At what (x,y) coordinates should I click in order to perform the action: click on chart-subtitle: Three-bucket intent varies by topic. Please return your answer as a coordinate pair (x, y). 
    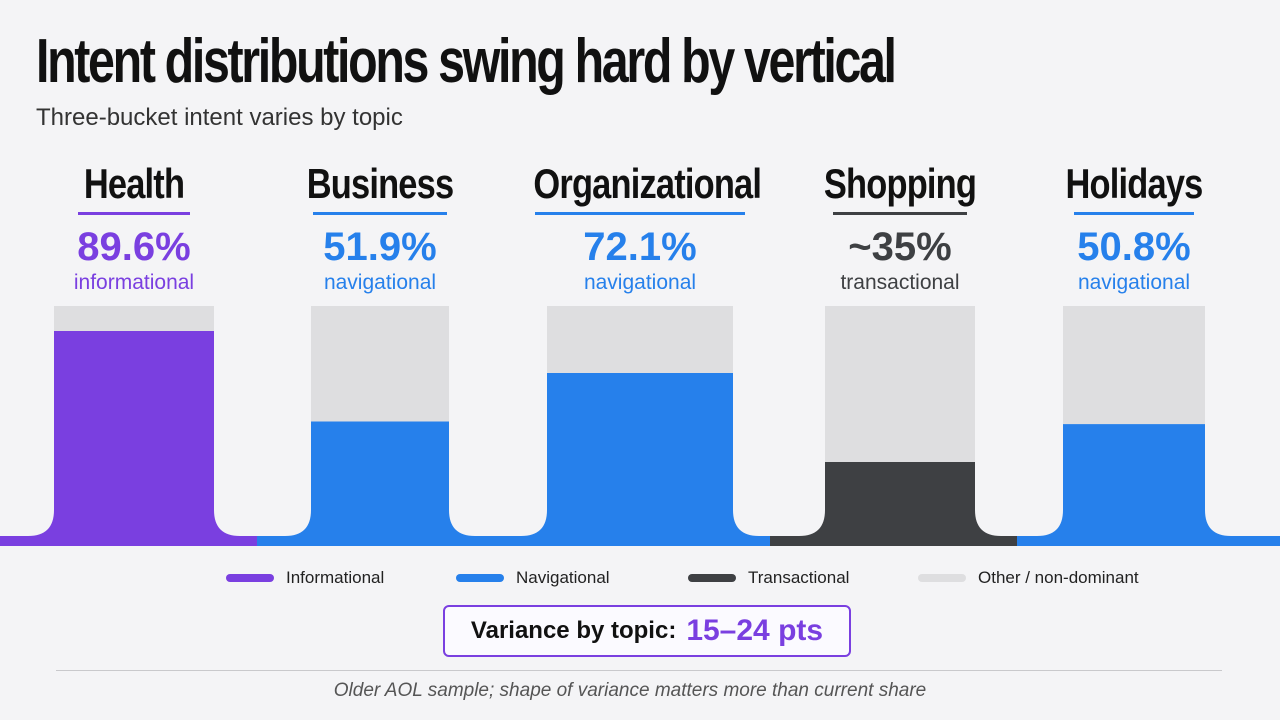
    Looking at the image, I should click on (219, 117).